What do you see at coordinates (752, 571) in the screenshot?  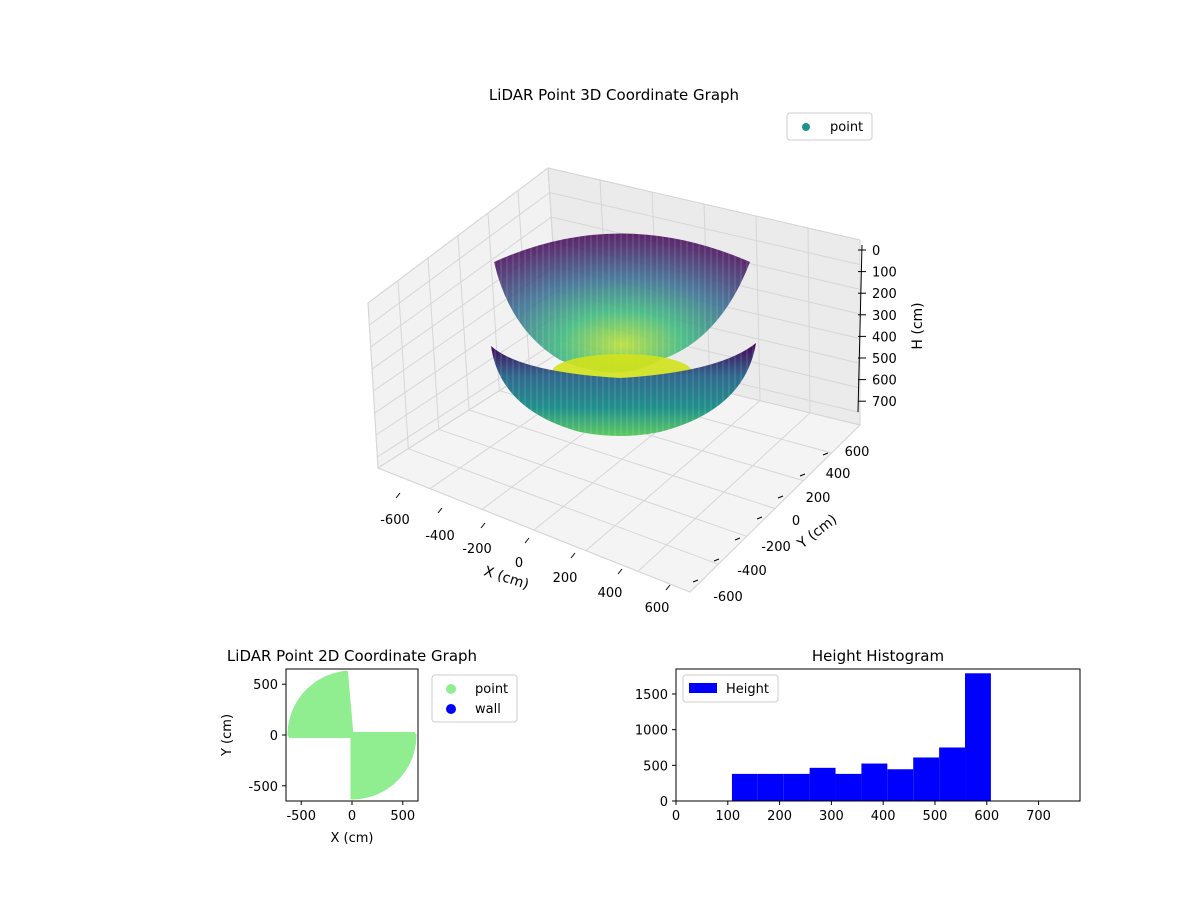 I see `y-3d-tick-label: -400` at bounding box center [752, 571].